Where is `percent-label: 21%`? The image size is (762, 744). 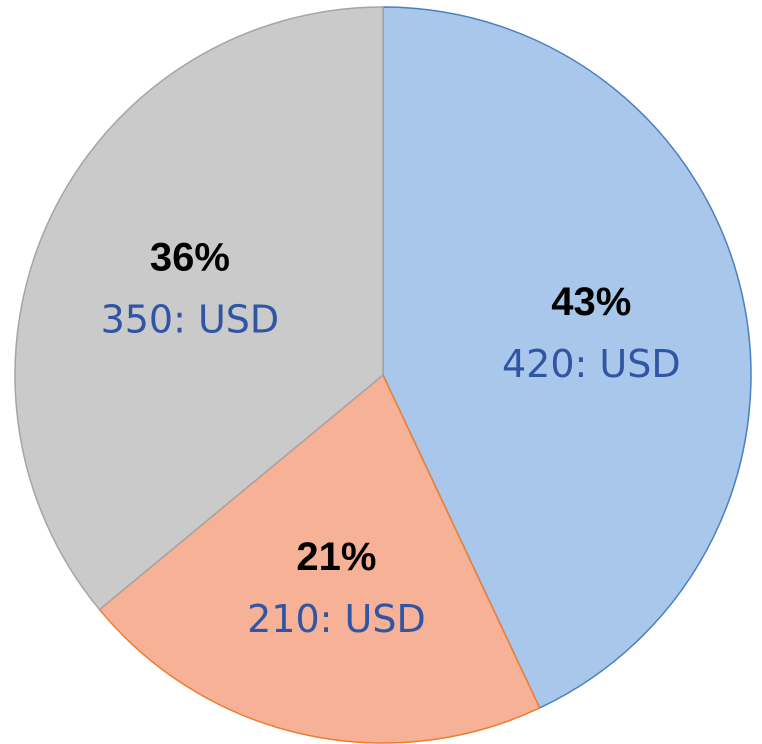 percent-label: 21% is located at coordinates (336, 557).